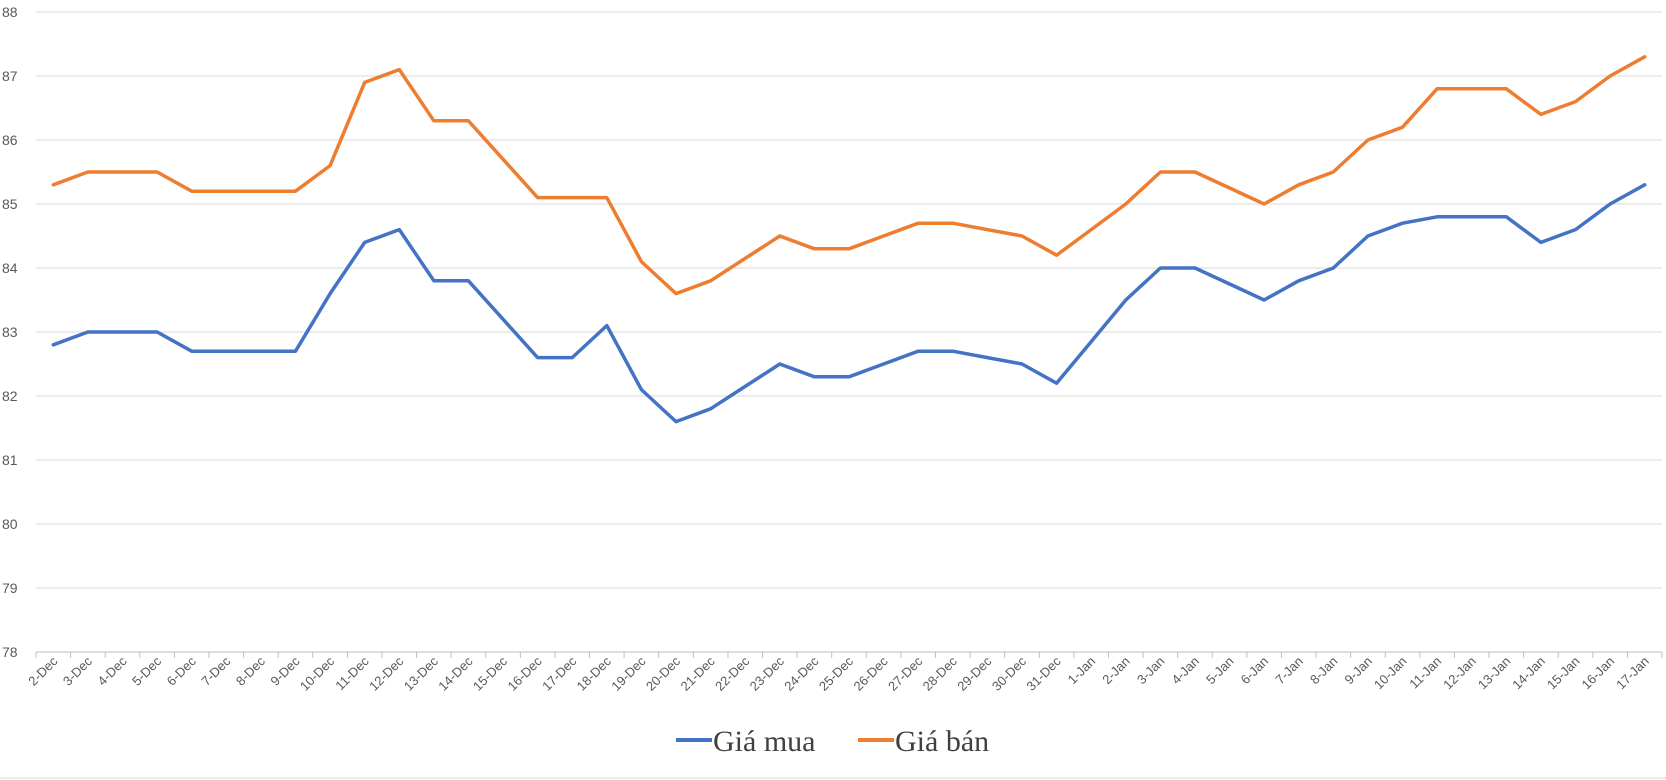 Image resolution: width=1666 pixels, height=780 pixels. Describe the element at coordinates (111, 670) in the screenshot. I see `x-tick-label: 4-Dec` at that location.